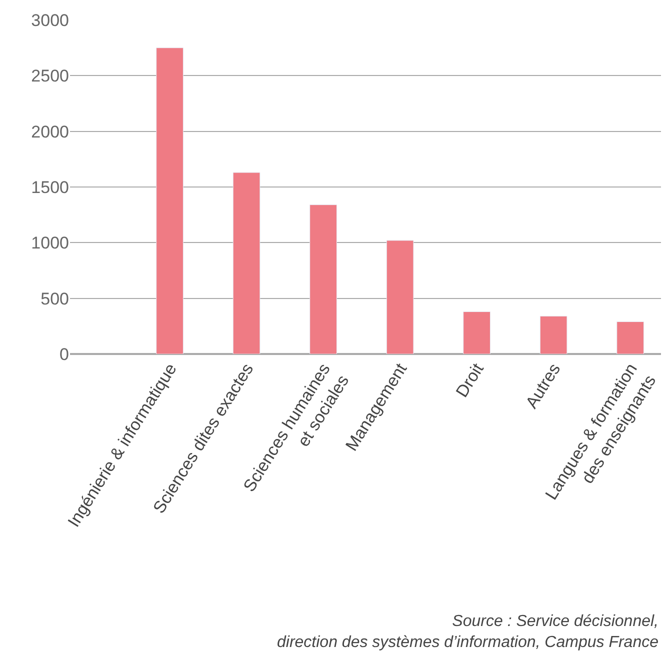 The height and width of the screenshot is (664, 671). I want to click on y-tick-label: 500, so click(54, 298).